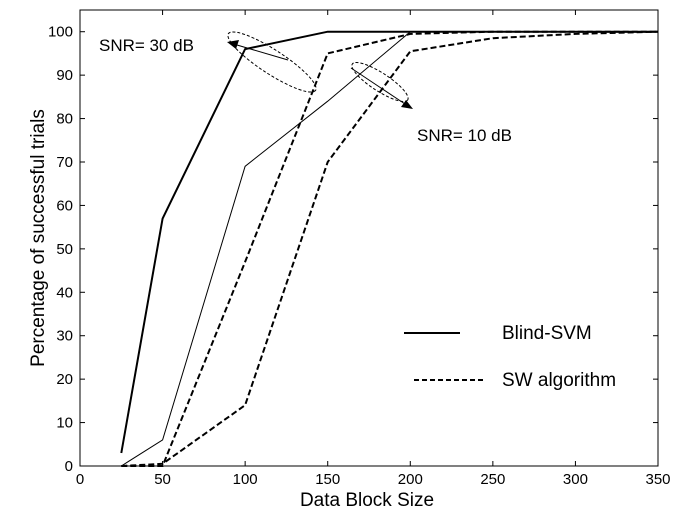  I want to click on annotation-snr-10-ellipse, so click(380, 82).